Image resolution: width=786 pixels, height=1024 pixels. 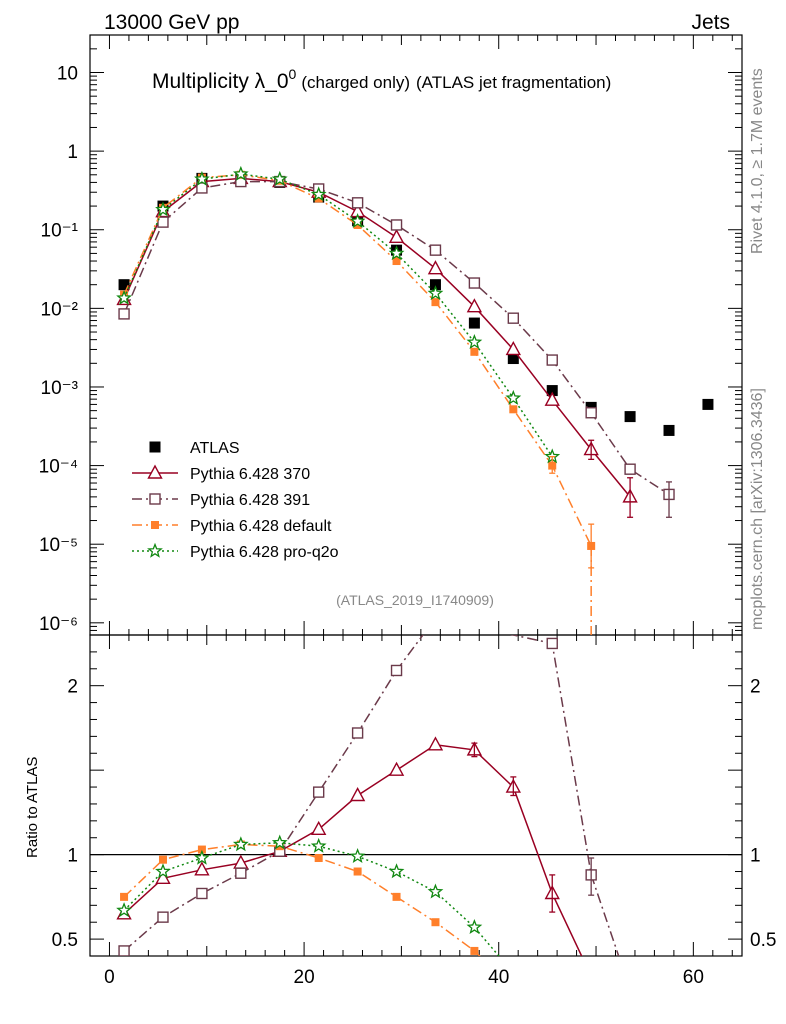 What do you see at coordinates (58, 467) in the screenshot?
I see `main-y-tick-label: 10⁻⁴` at bounding box center [58, 467].